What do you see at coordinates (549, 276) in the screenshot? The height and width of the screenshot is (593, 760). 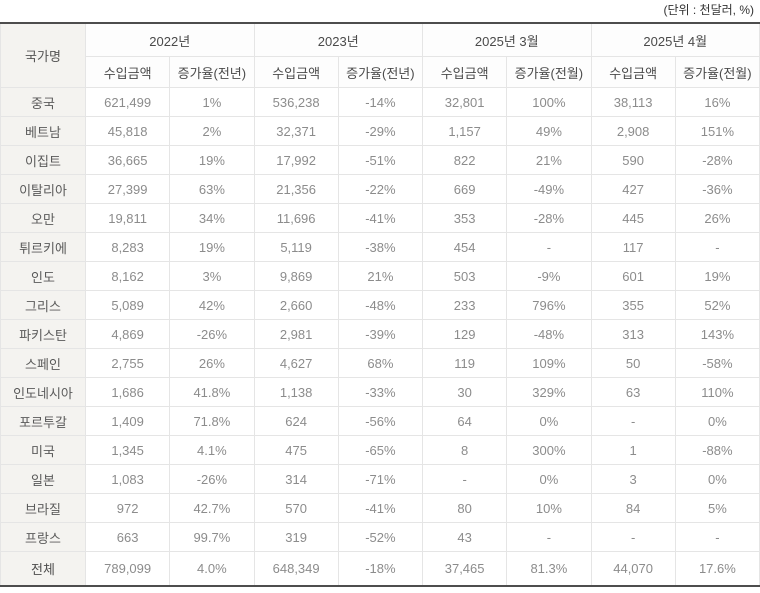 I see `value-cell: -9%` at bounding box center [549, 276].